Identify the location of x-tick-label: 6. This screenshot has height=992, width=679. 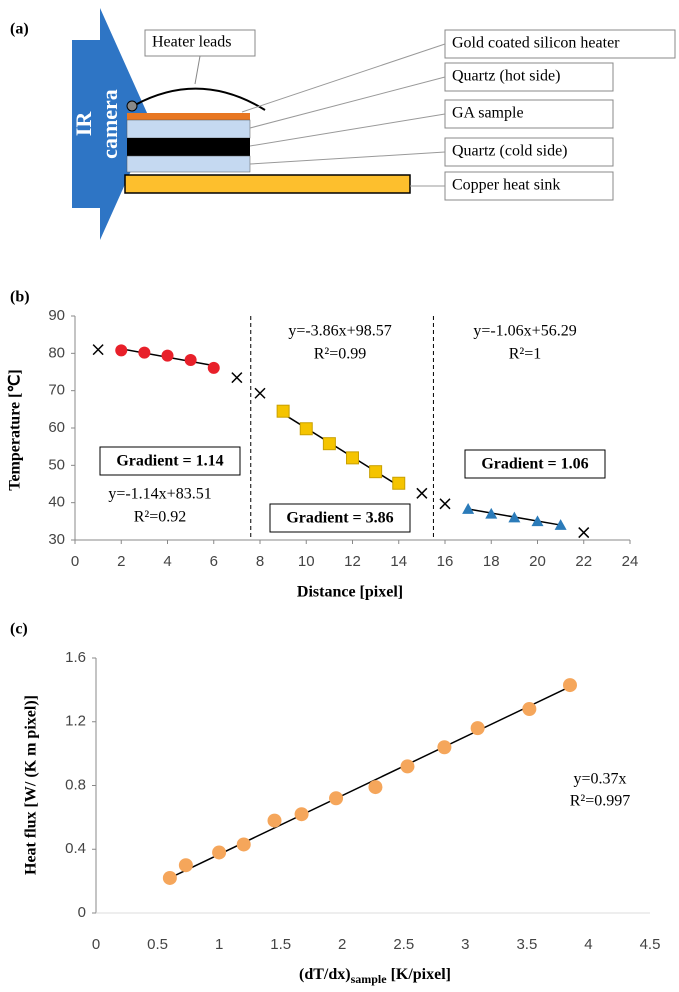
(214, 561).